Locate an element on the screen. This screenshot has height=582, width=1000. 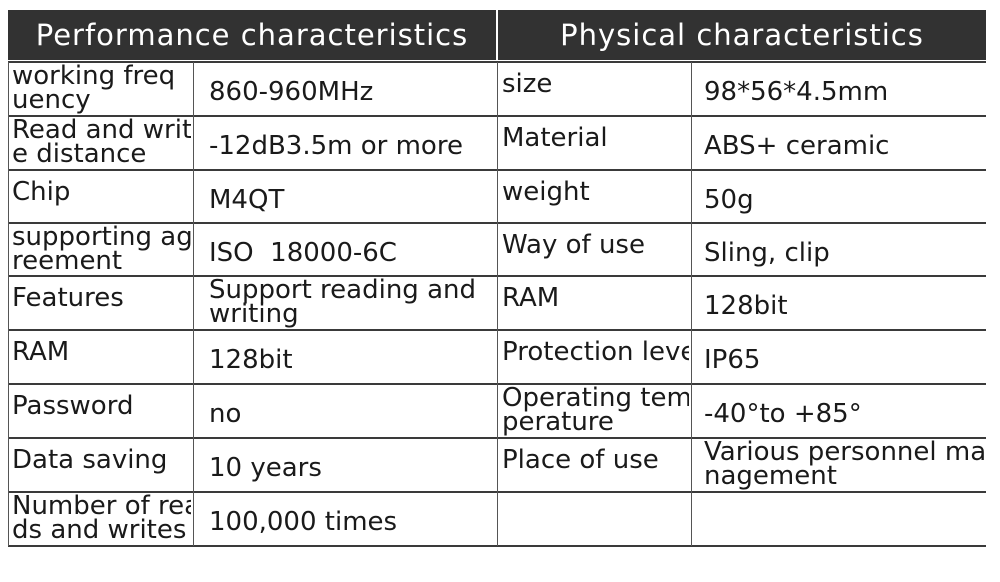
physical-label: Protection level is located at coordinates (595, 353).